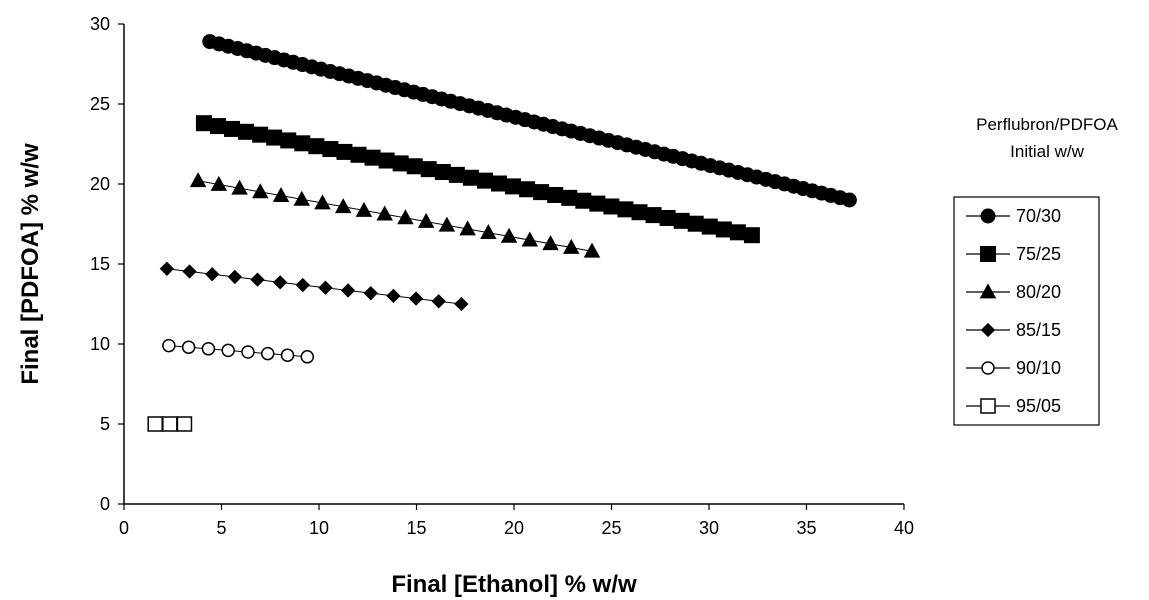 The width and height of the screenshot is (1149, 600). What do you see at coordinates (100, 344) in the screenshot?
I see `y-tick-label: 10` at bounding box center [100, 344].